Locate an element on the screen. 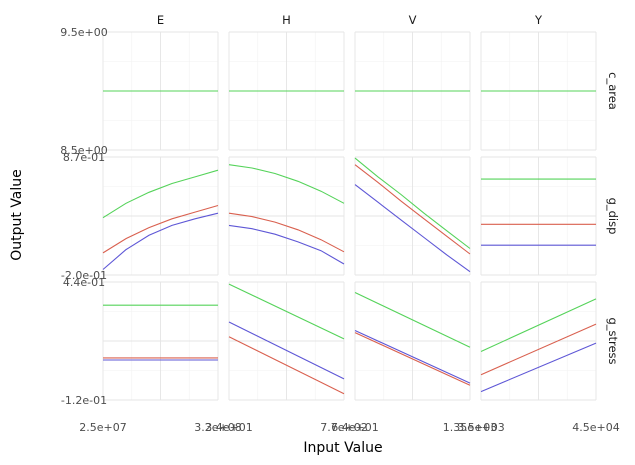  panel-g_stress-V is located at coordinates (412, 341).